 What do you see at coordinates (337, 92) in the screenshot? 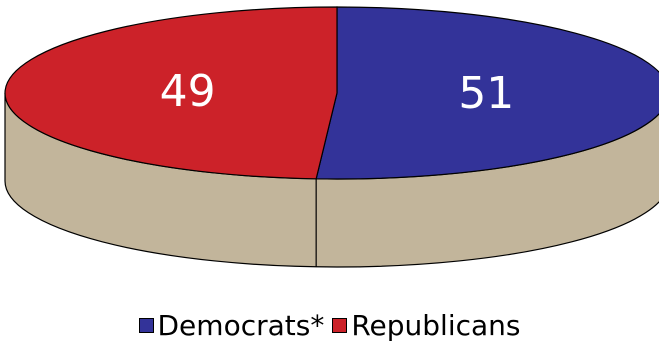
I see `pie-slice-labels: 51 49` at bounding box center [337, 92].